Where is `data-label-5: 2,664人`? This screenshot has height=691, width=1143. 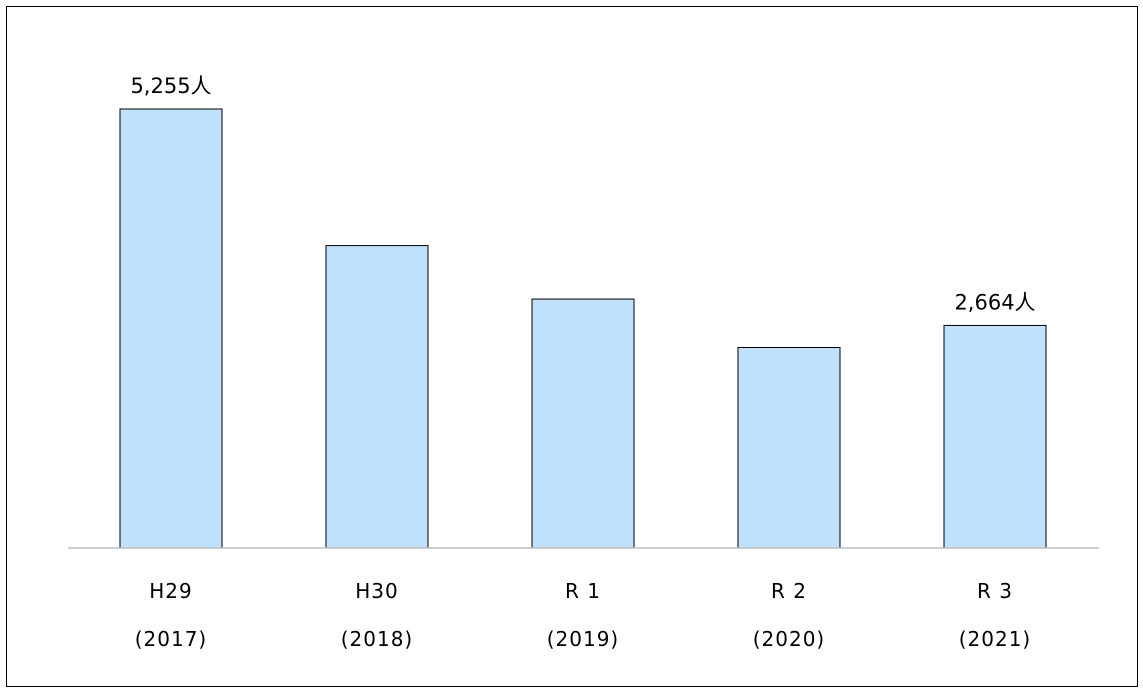 data-label-5: 2,664人 is located at coordinates (994, 302).